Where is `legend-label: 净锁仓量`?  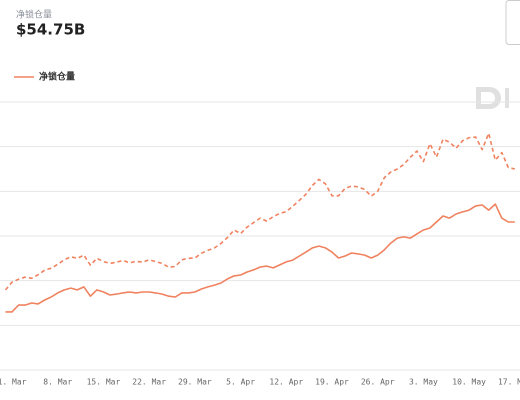
legend-label: 净锁仓量 is located at coordinates (57, 77).